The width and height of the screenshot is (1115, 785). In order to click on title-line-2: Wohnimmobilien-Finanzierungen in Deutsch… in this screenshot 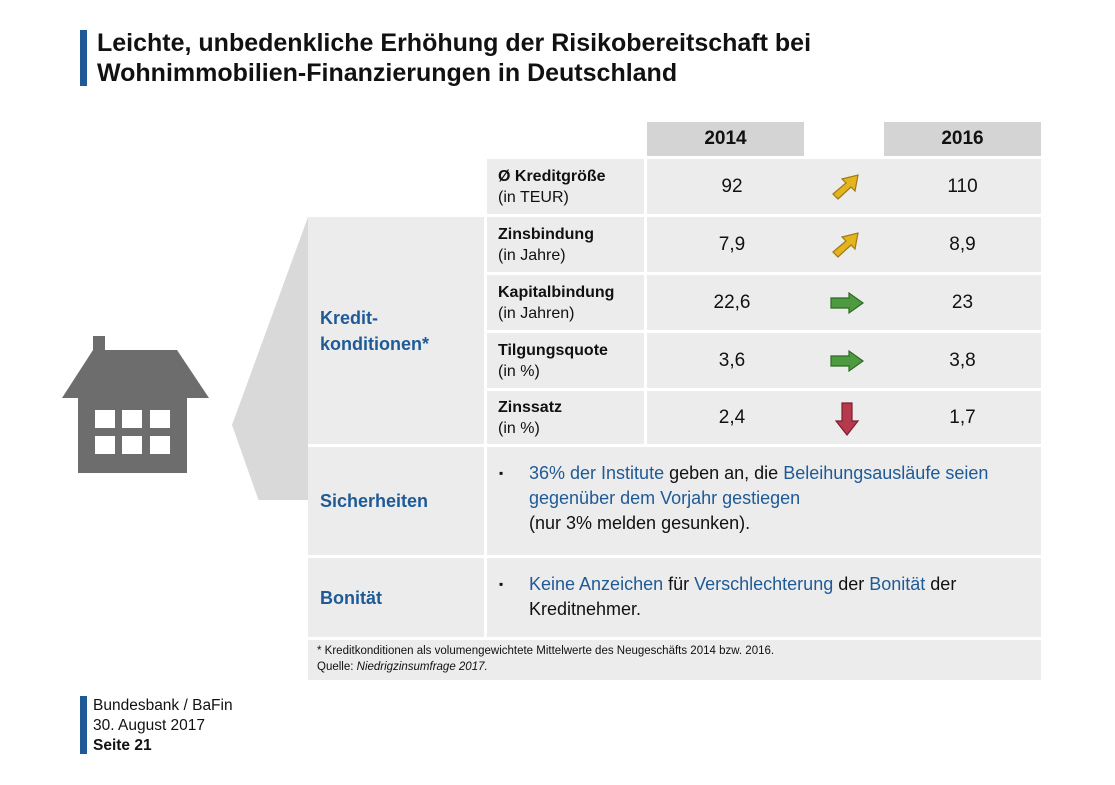, I will do `click(387, 73)`.